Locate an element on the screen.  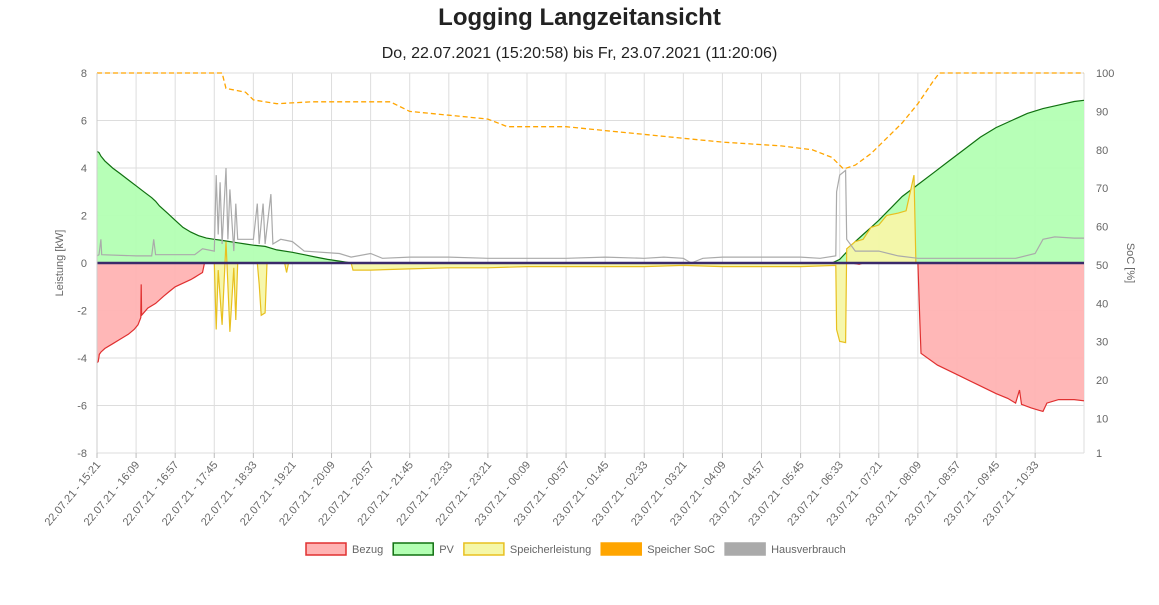
legend-label: Speicherleistung is located at coordinates (550, 550).